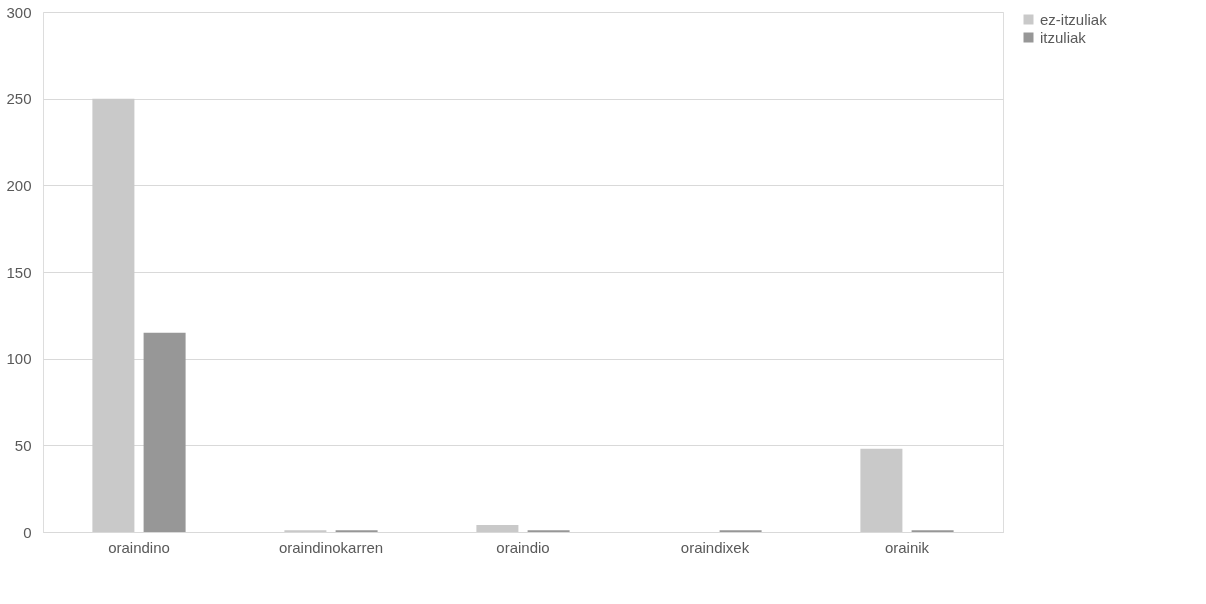 The image size is (1206, 604). Describe the element at coordinates (907, 547) in the screenshot. I see `x-tick-label: orainik` at that location.